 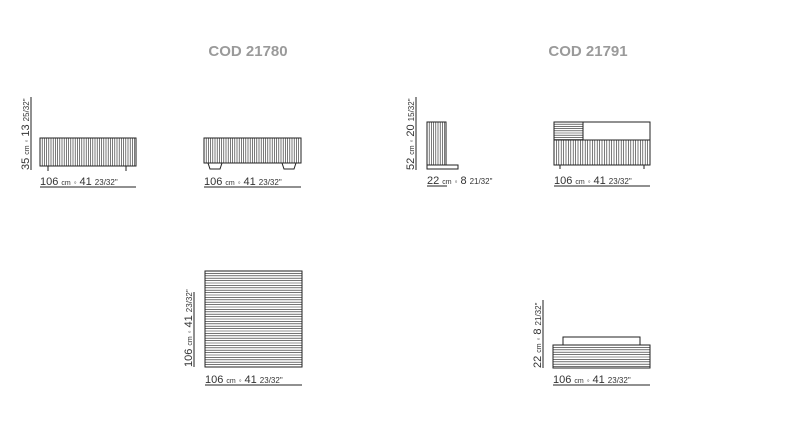 What do you see at coordinates (411, 130) in the screenshot?
I see `dim-inch: 20` at bounding box center [411, 130].